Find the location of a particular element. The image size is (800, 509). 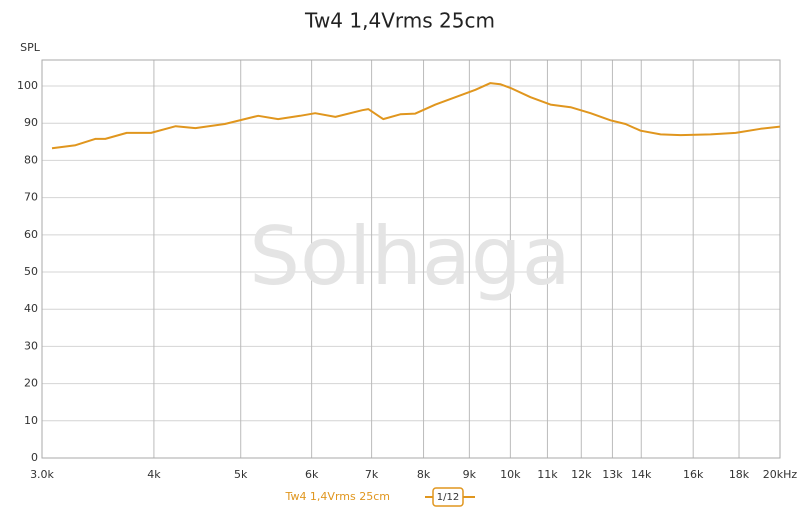

y-tick-label: 10 is located at coordinates (31, 420).